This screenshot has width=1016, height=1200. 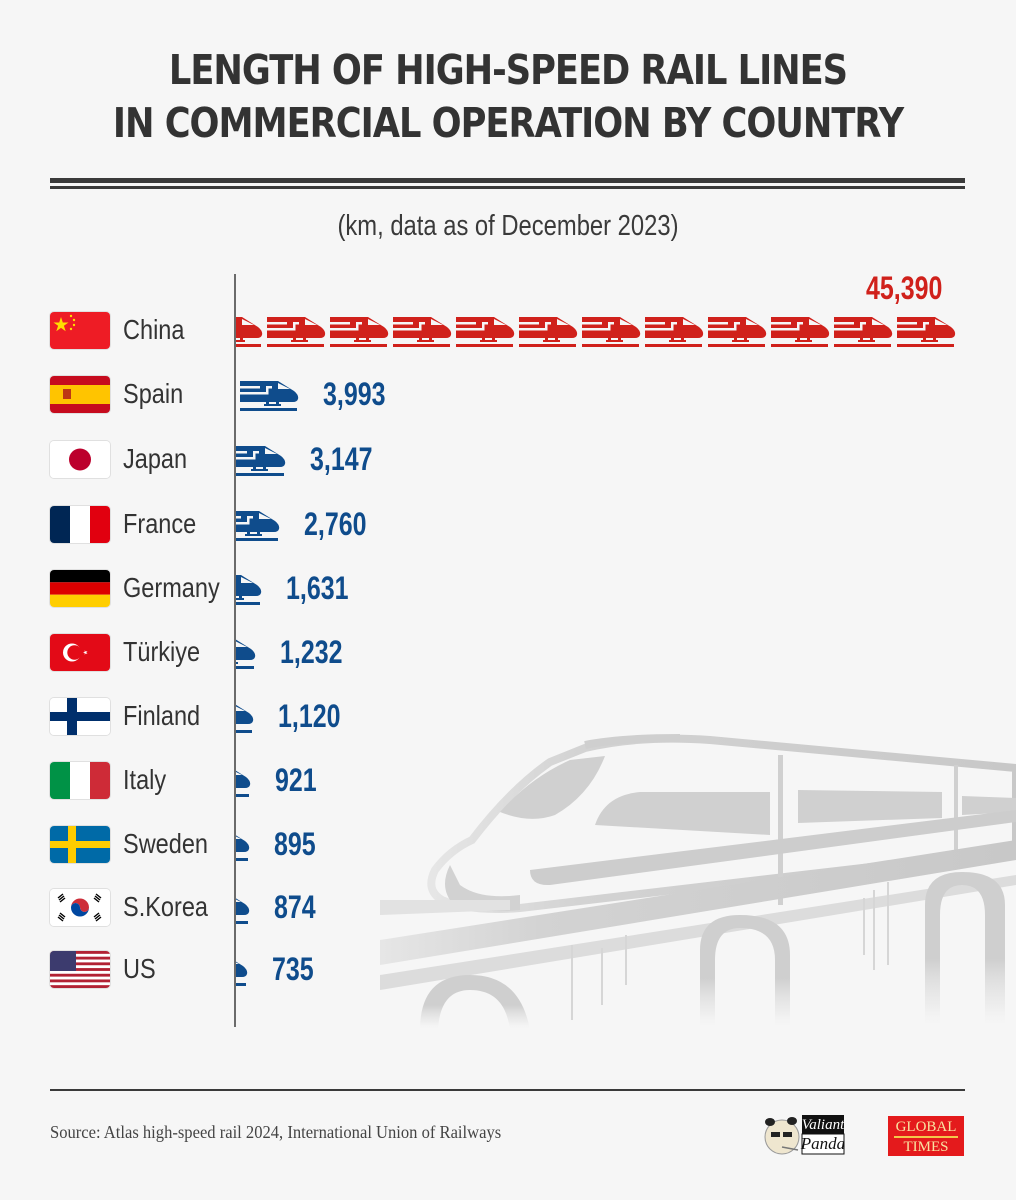 I want to click on italy-flag-icon, so click(x=80, y=780).